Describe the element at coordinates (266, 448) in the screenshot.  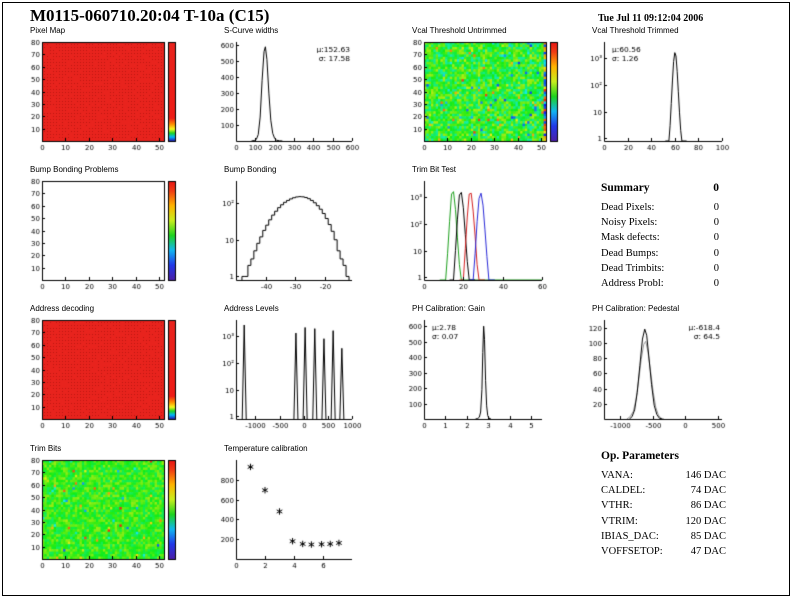
I see `chart-title: Temperature calibration` at that location.